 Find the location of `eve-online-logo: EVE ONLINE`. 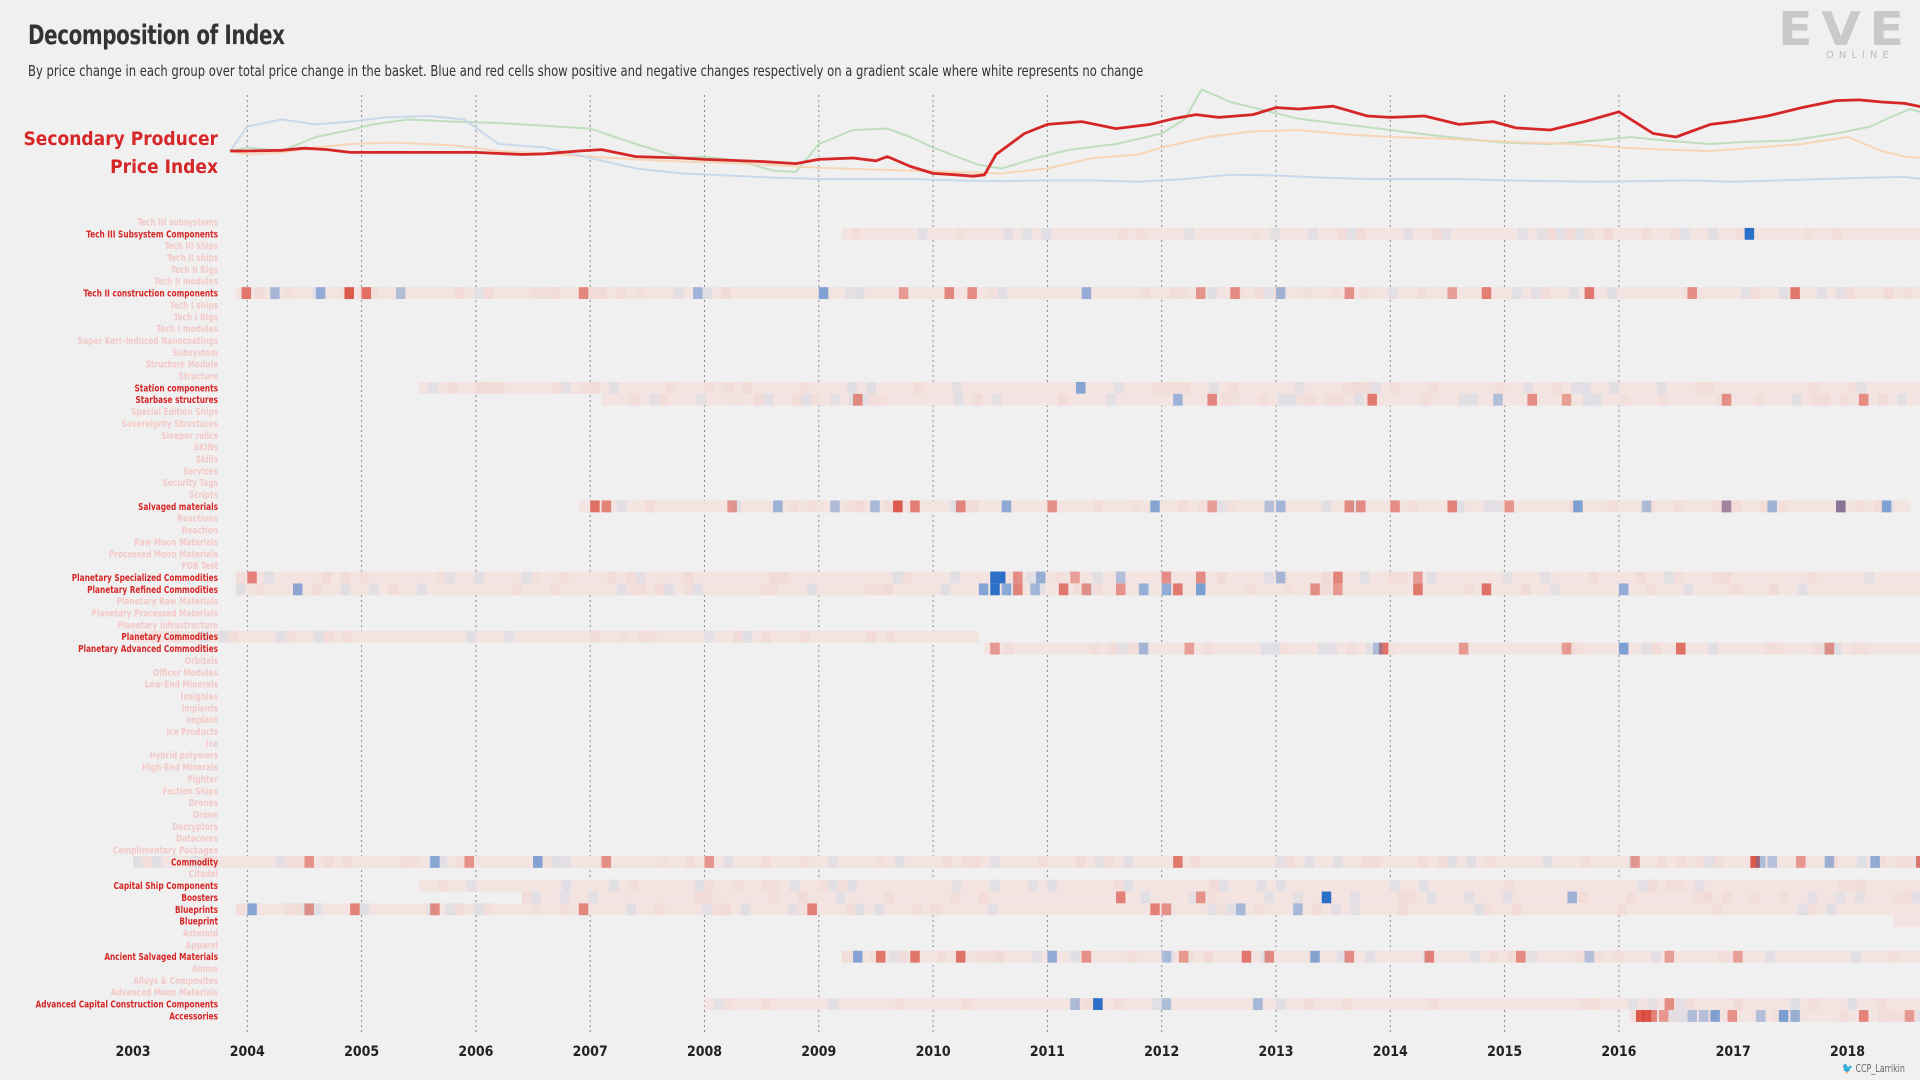

eve-online-logo: EVE ONLINE is located at coordinates (1849, 32).